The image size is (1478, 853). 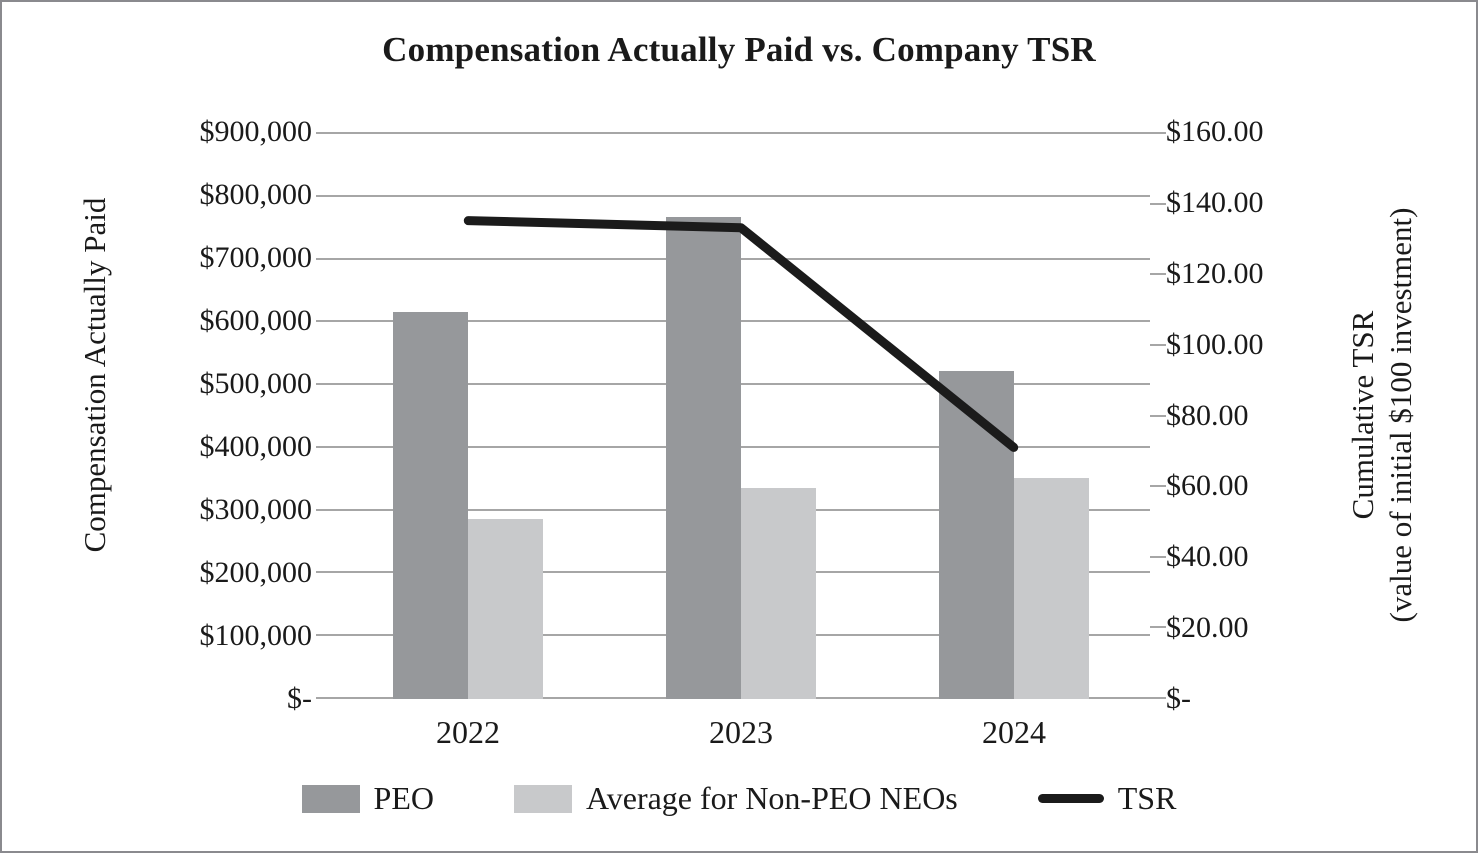 I want to click on bar-non-peo-avg-2024, so click(x=1051, y=588).